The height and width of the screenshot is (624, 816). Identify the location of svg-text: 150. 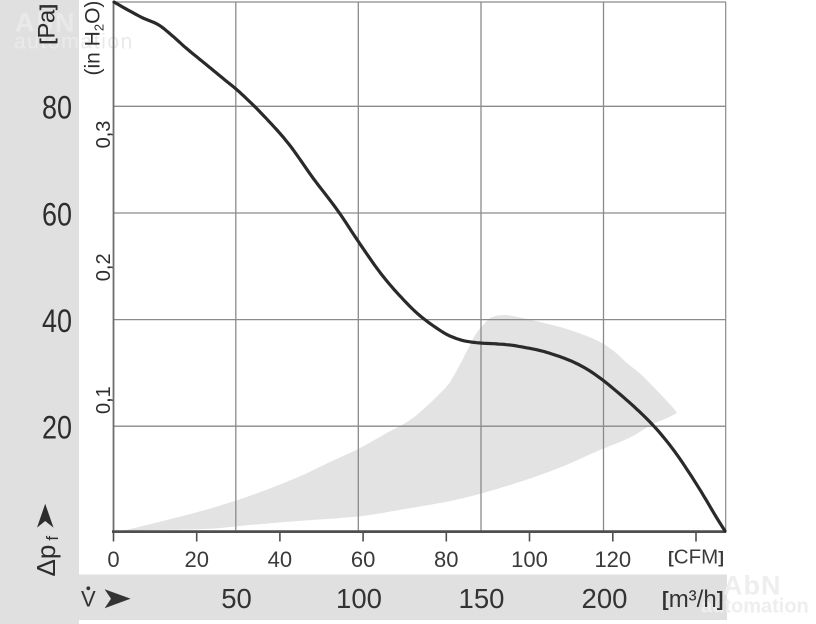
(482, 598).